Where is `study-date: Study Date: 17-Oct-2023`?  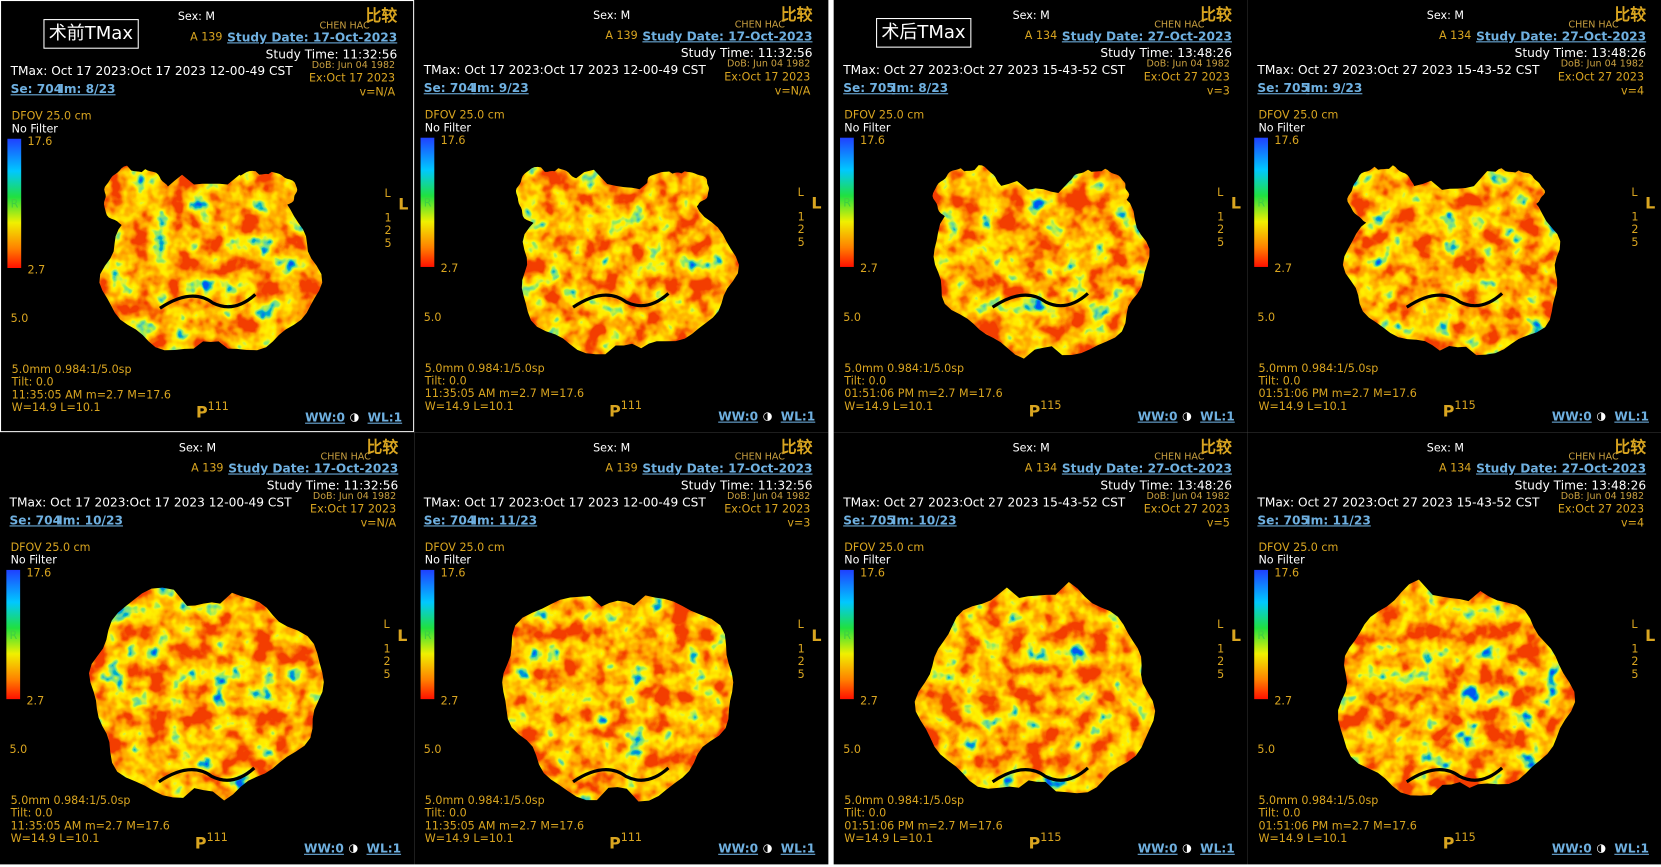 study-date: Study Date: 17-Oct-2023 is located at coordinates (727, 36).